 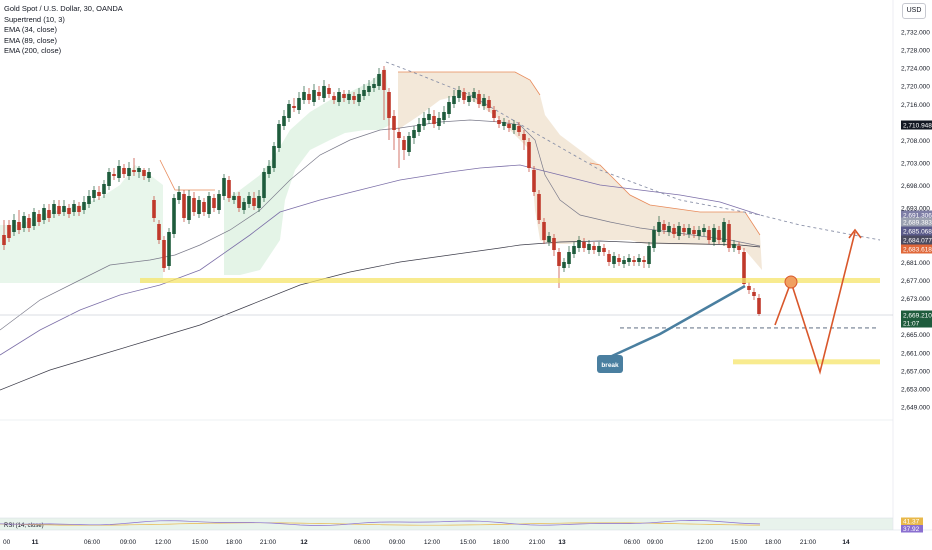 I want to click on x-tick-label: 21:00, so click(x=268, y=542).